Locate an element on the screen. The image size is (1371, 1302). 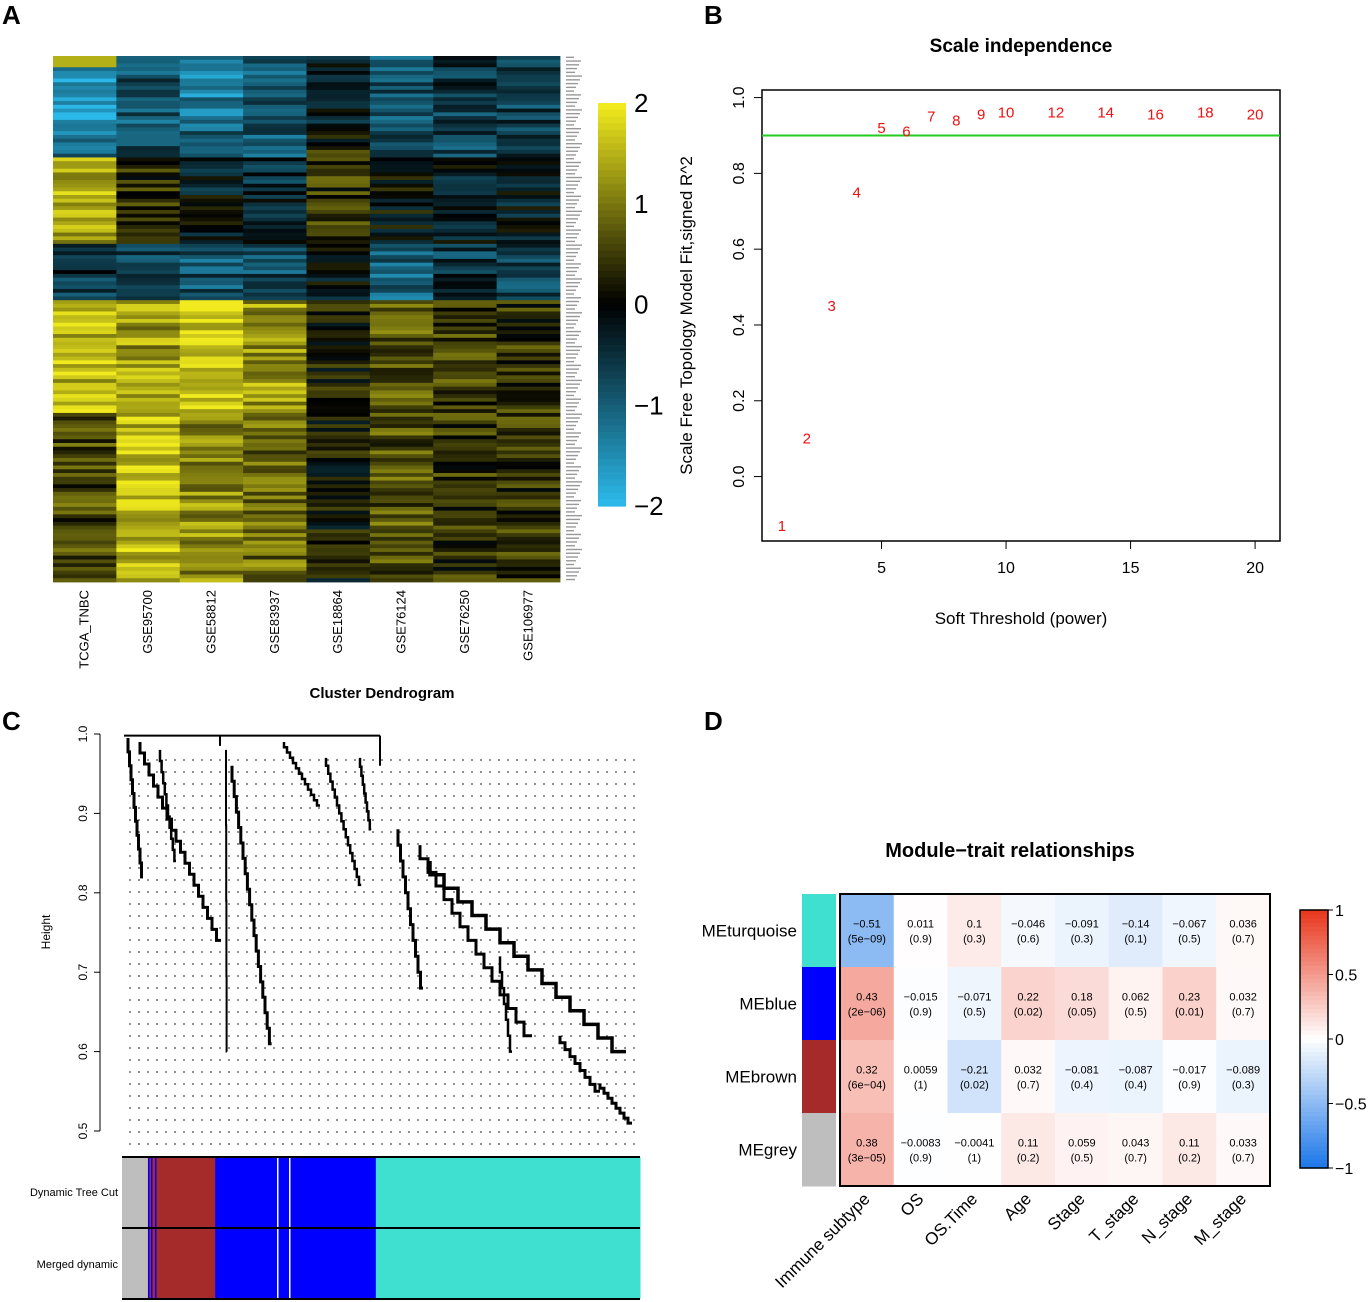
heatmap-d-cell-pvalue: (0.3) is located at coordinates (1243, 1086).